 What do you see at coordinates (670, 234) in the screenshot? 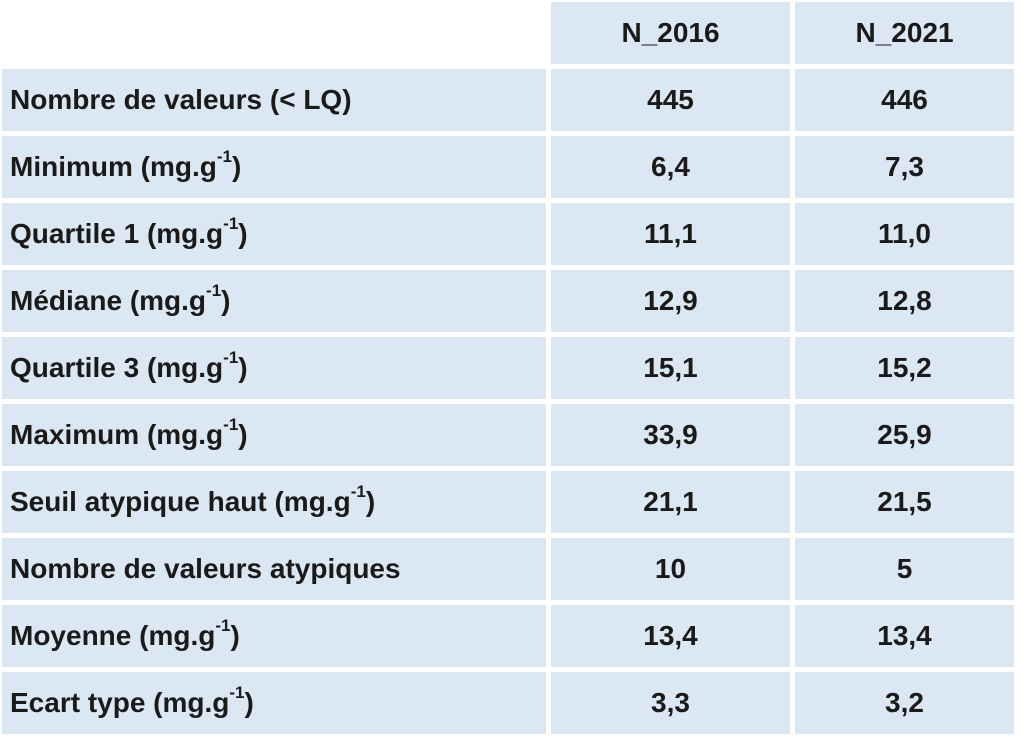
I see `value-n2016: 11,1` at bounding box center [670, 234].